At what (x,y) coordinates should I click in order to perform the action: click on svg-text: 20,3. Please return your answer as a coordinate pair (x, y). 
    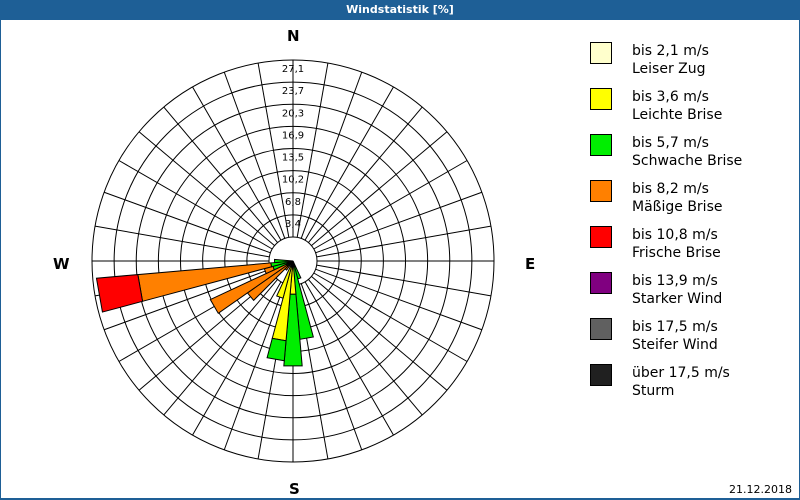
    Looking at the image, I should click on (293, 113).